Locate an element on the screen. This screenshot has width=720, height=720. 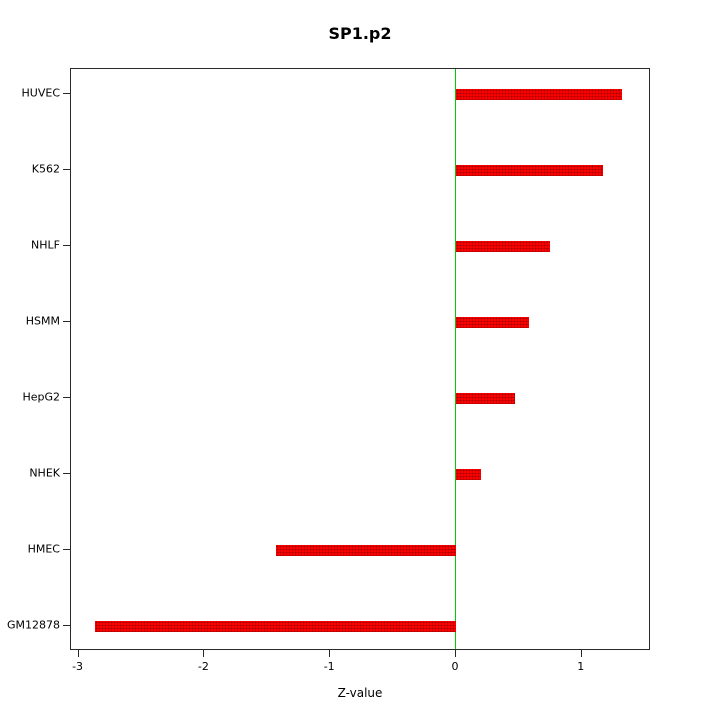
bar-huvec is located at coordinates (539, 94).